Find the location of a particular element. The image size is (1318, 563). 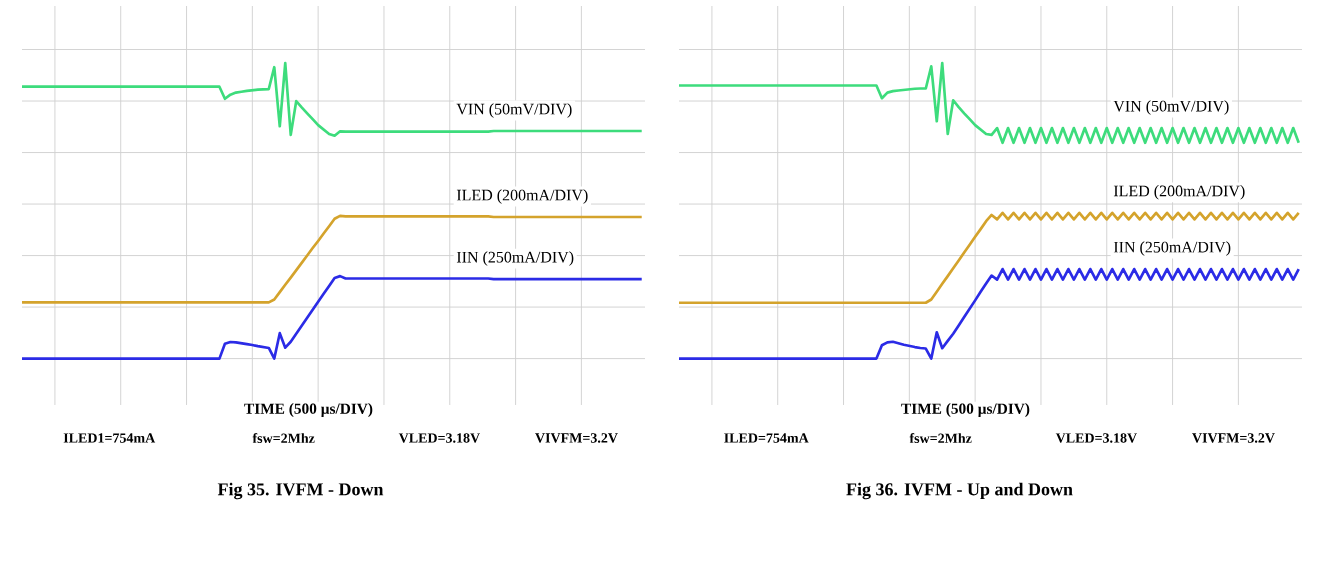

text: ILED1=754mA is located at coordinates (109, 438).